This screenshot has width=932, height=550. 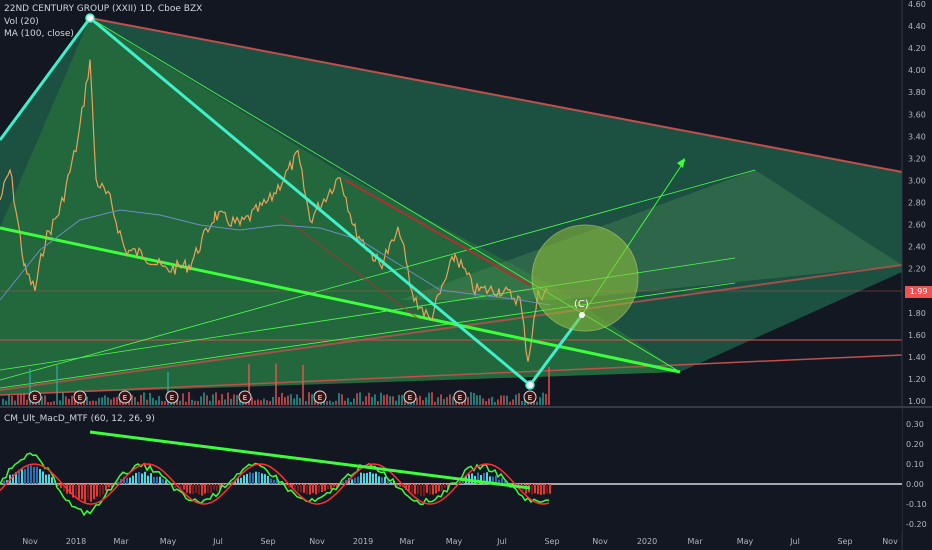 I want to click on ma-line, so click(x=275, y=257).